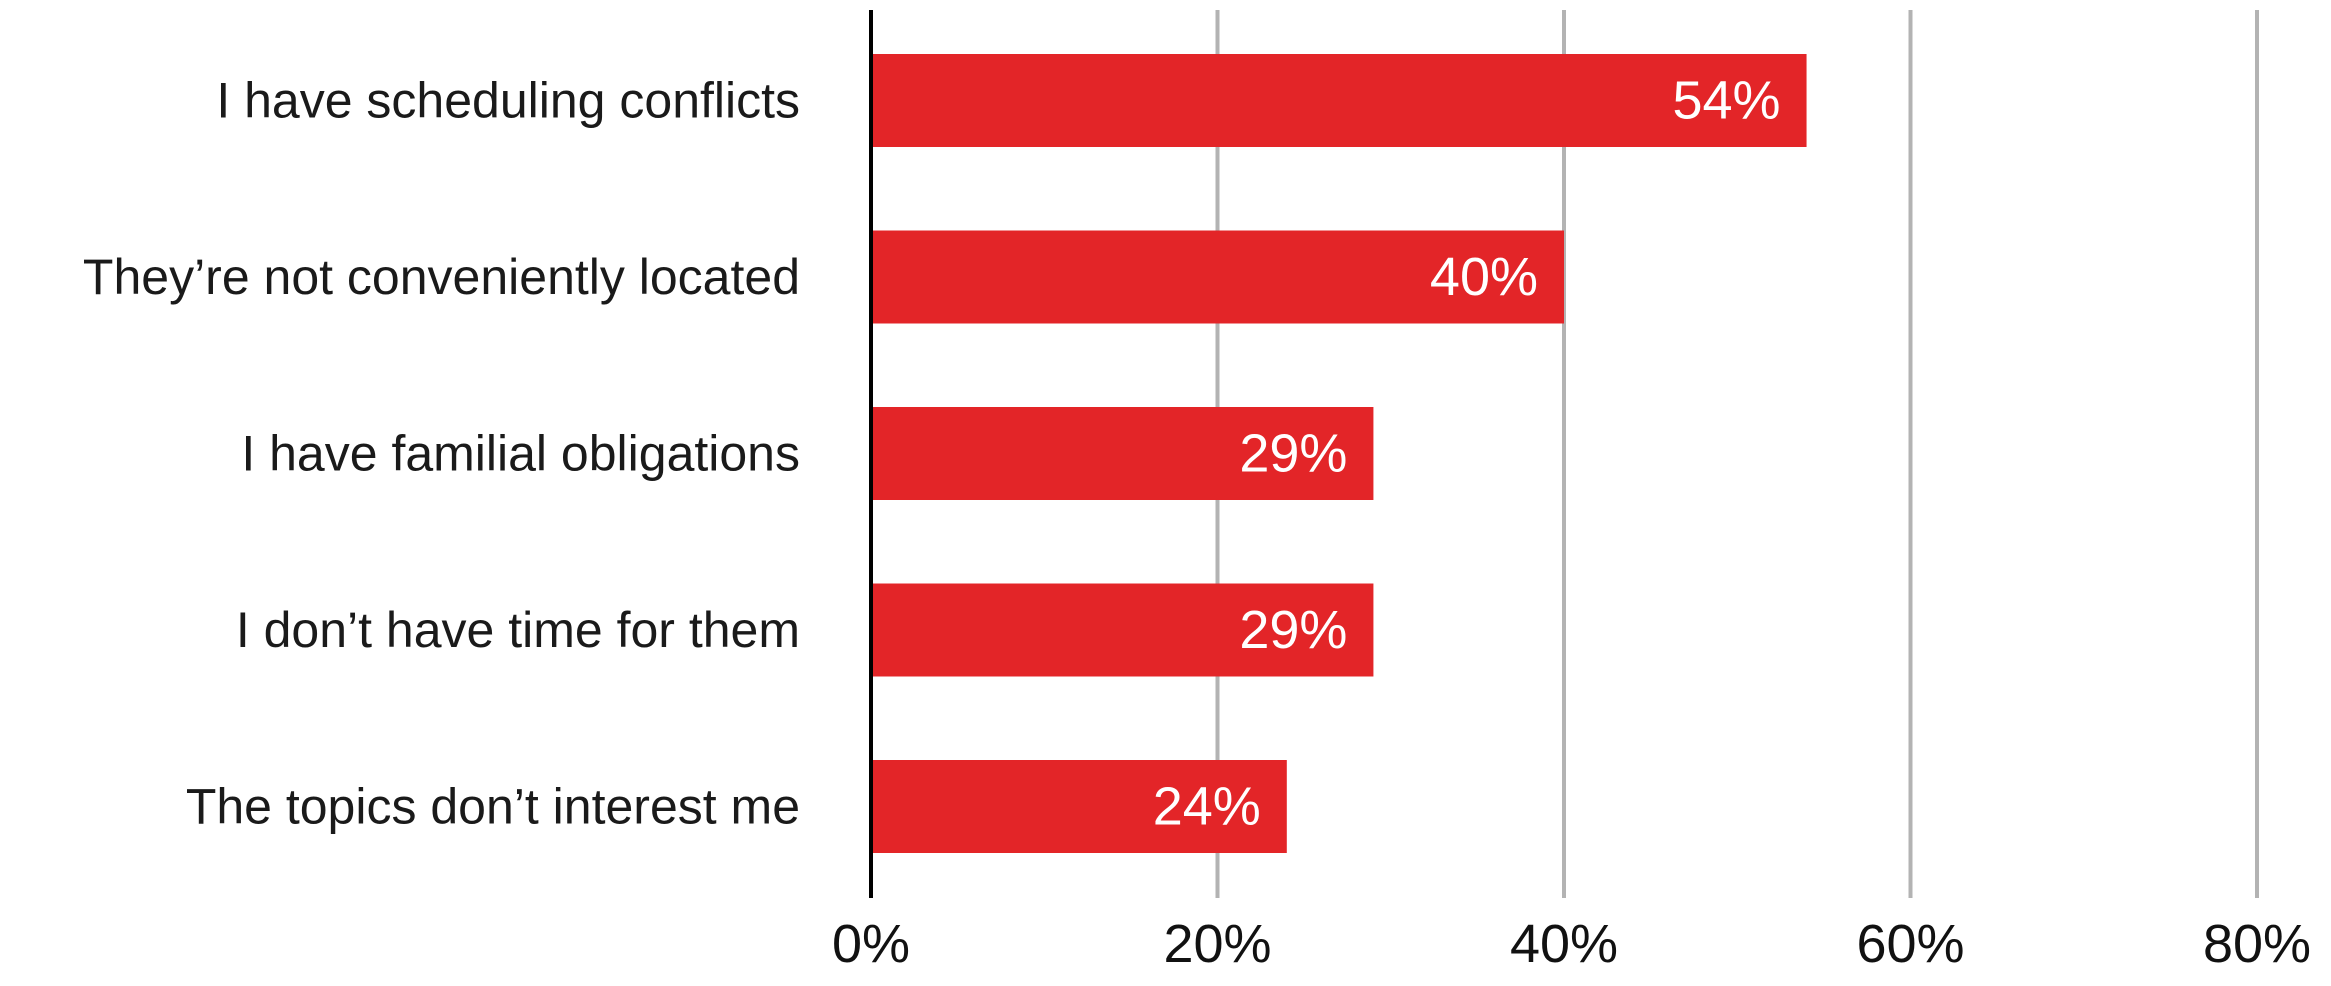 The image size is (2331, 986). I want to click on x-tick-label: 40%, so click(1564, 944).